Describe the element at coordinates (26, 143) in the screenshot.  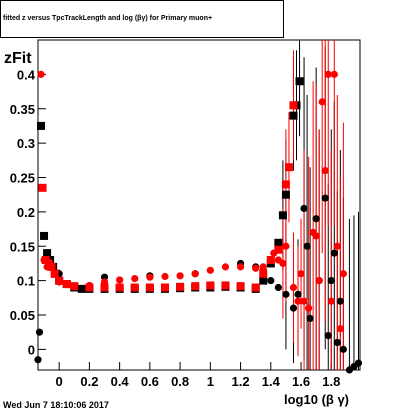
I see `y-tick-label: 0.3` at that location.